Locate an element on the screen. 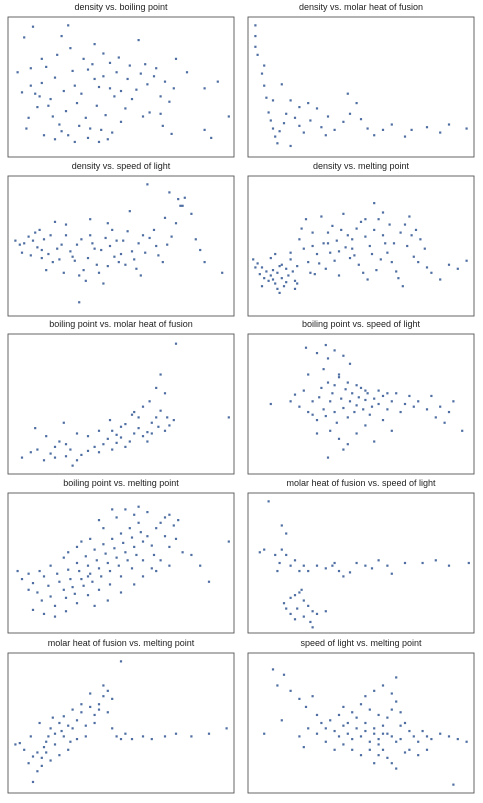  panel-title: density vs. boiling point is located at coordinates (121, 7).